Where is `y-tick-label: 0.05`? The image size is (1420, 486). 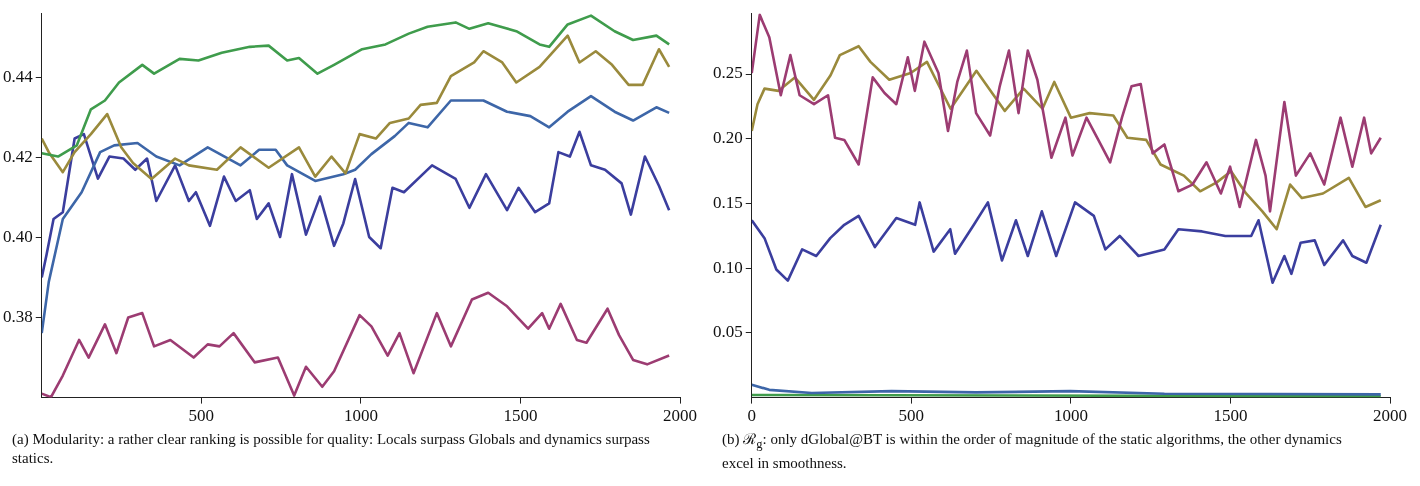
y-tick-label: 0.05 is located at coordinates (728, 332).